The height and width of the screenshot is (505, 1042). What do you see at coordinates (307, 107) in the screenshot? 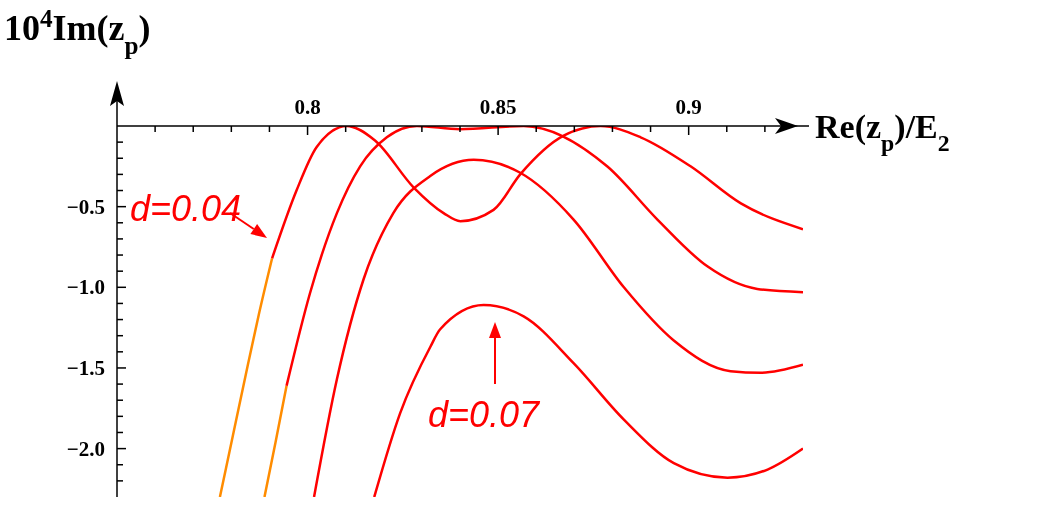
I see `x-tick-label: 0.8` at bounding box center [307, 107].